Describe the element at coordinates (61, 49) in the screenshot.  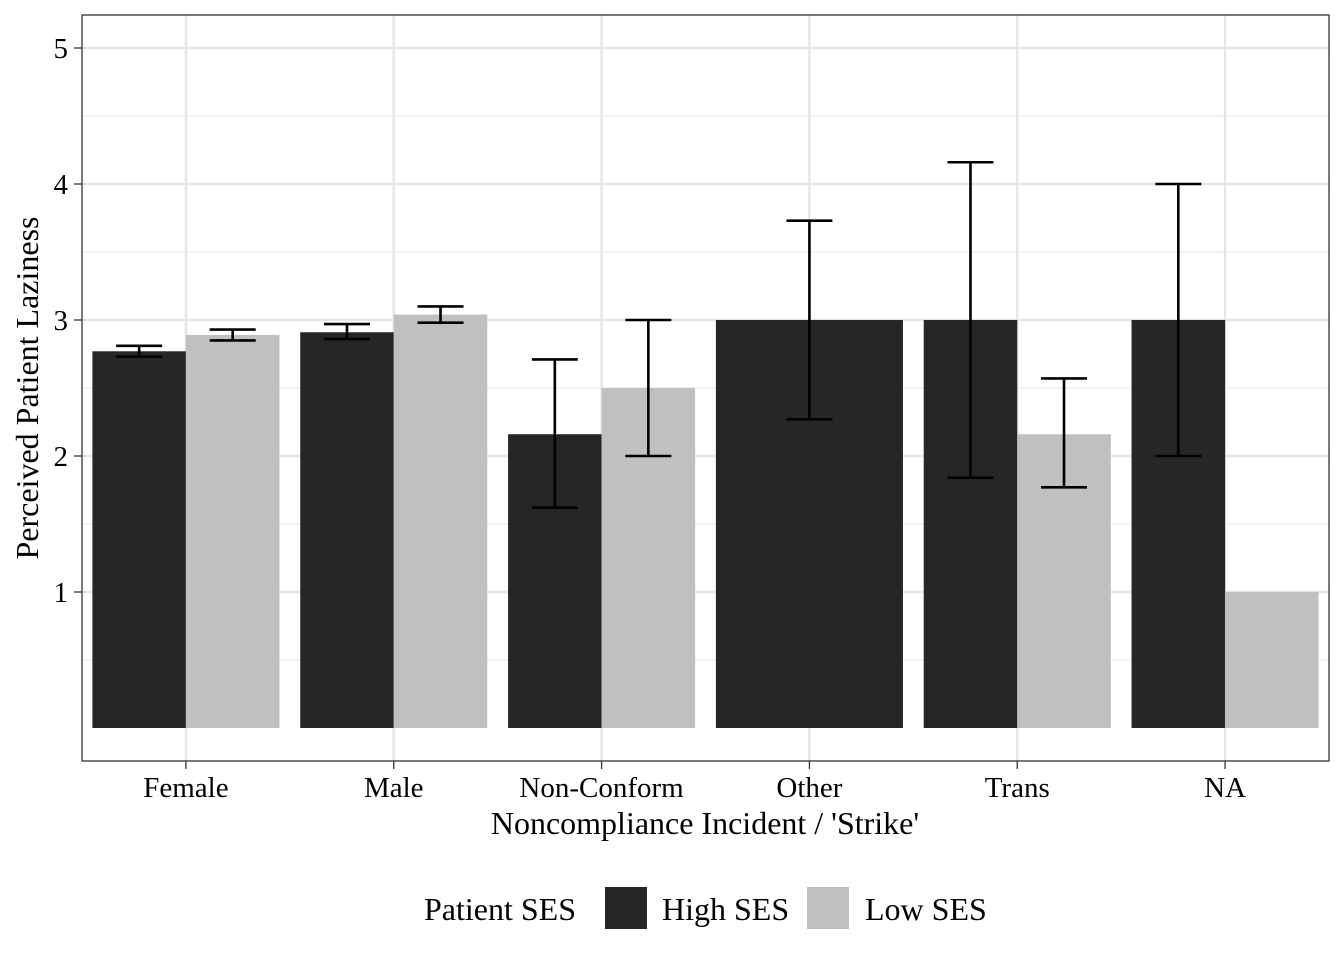
I see `y-tick-label: 5` at that location.